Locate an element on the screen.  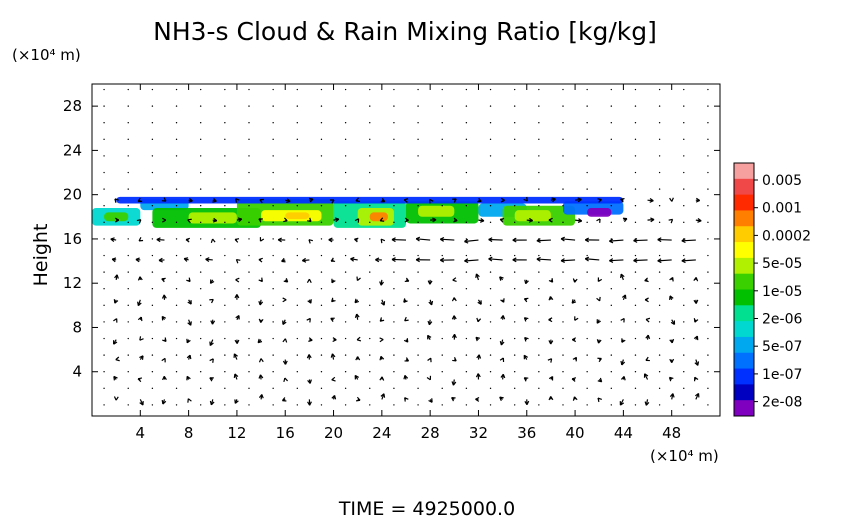
colorbar-label: 2e-08 is located at coordinates (782, 403).